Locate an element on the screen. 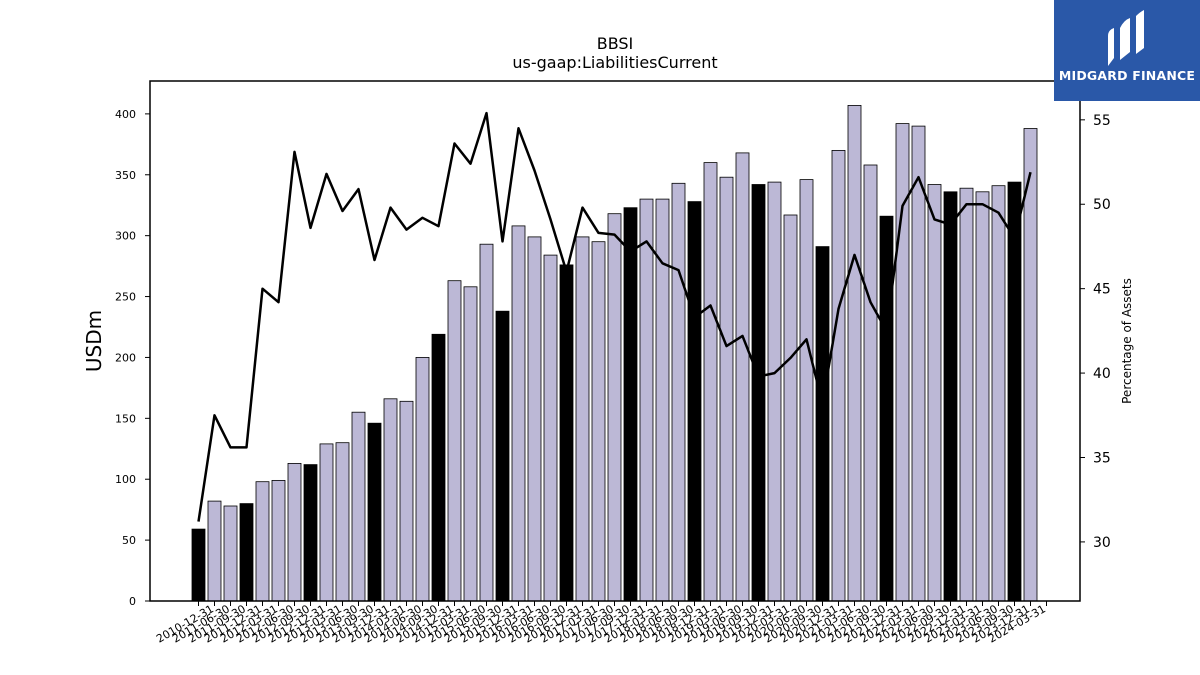 The height and width of the screenshot is (675, 1200). y2-tick-label: 55 is located at coordinates (1102, 121).